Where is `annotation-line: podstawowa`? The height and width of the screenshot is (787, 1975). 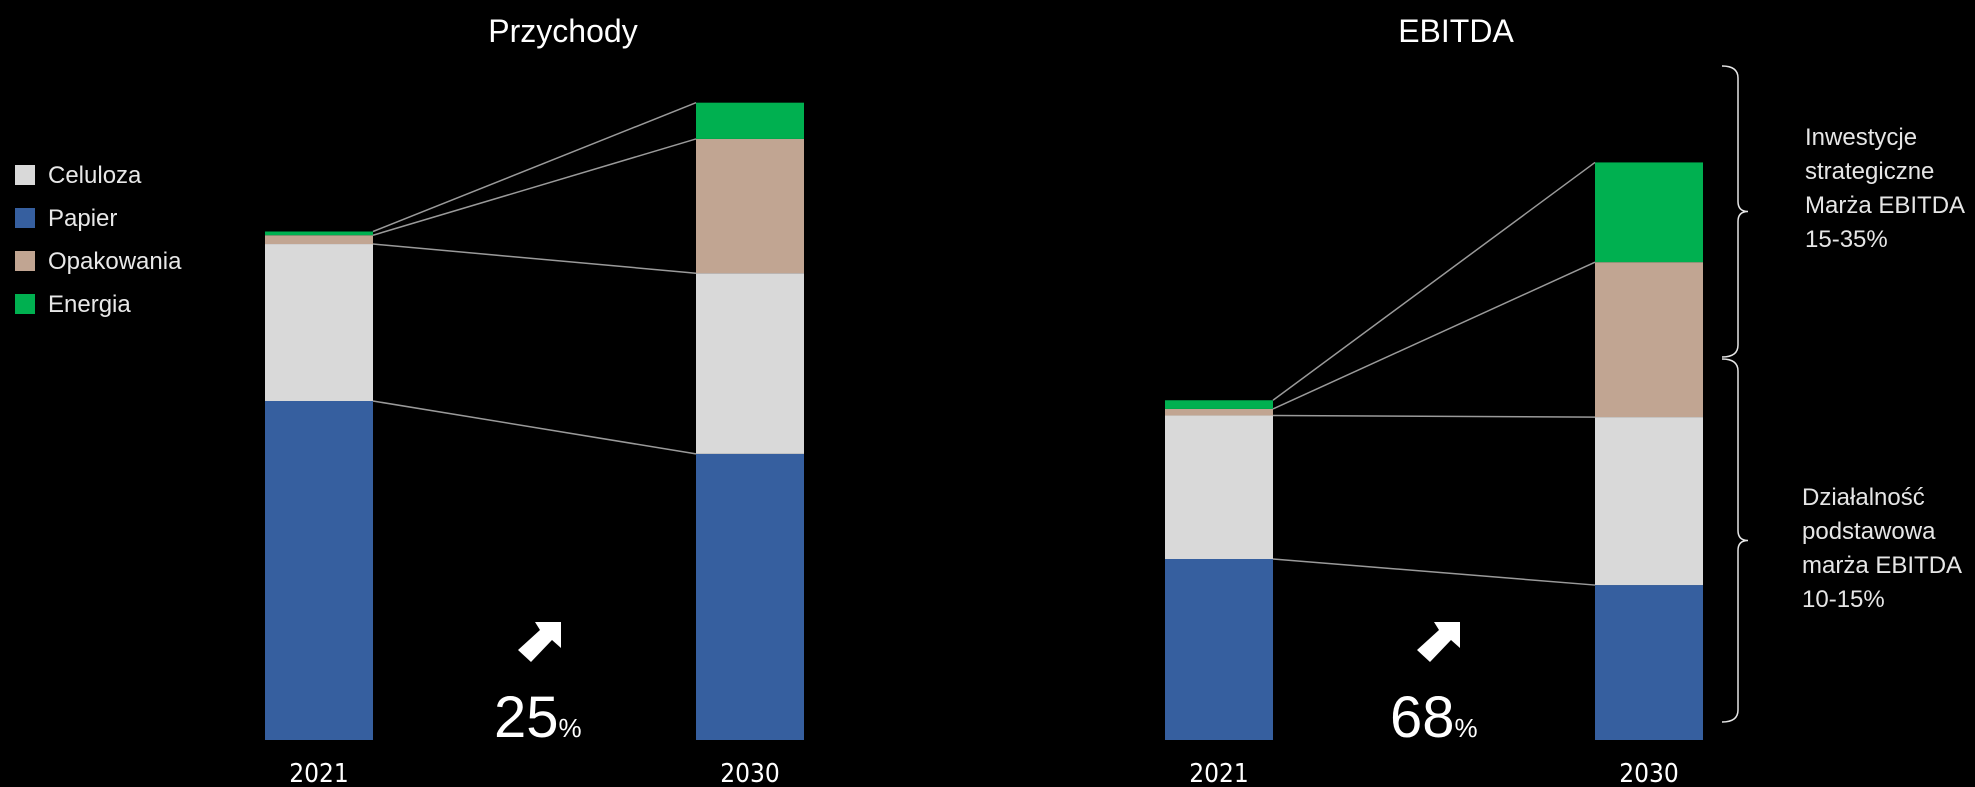 annotation-line: podstawowa is located at coordinates (1869, 531).